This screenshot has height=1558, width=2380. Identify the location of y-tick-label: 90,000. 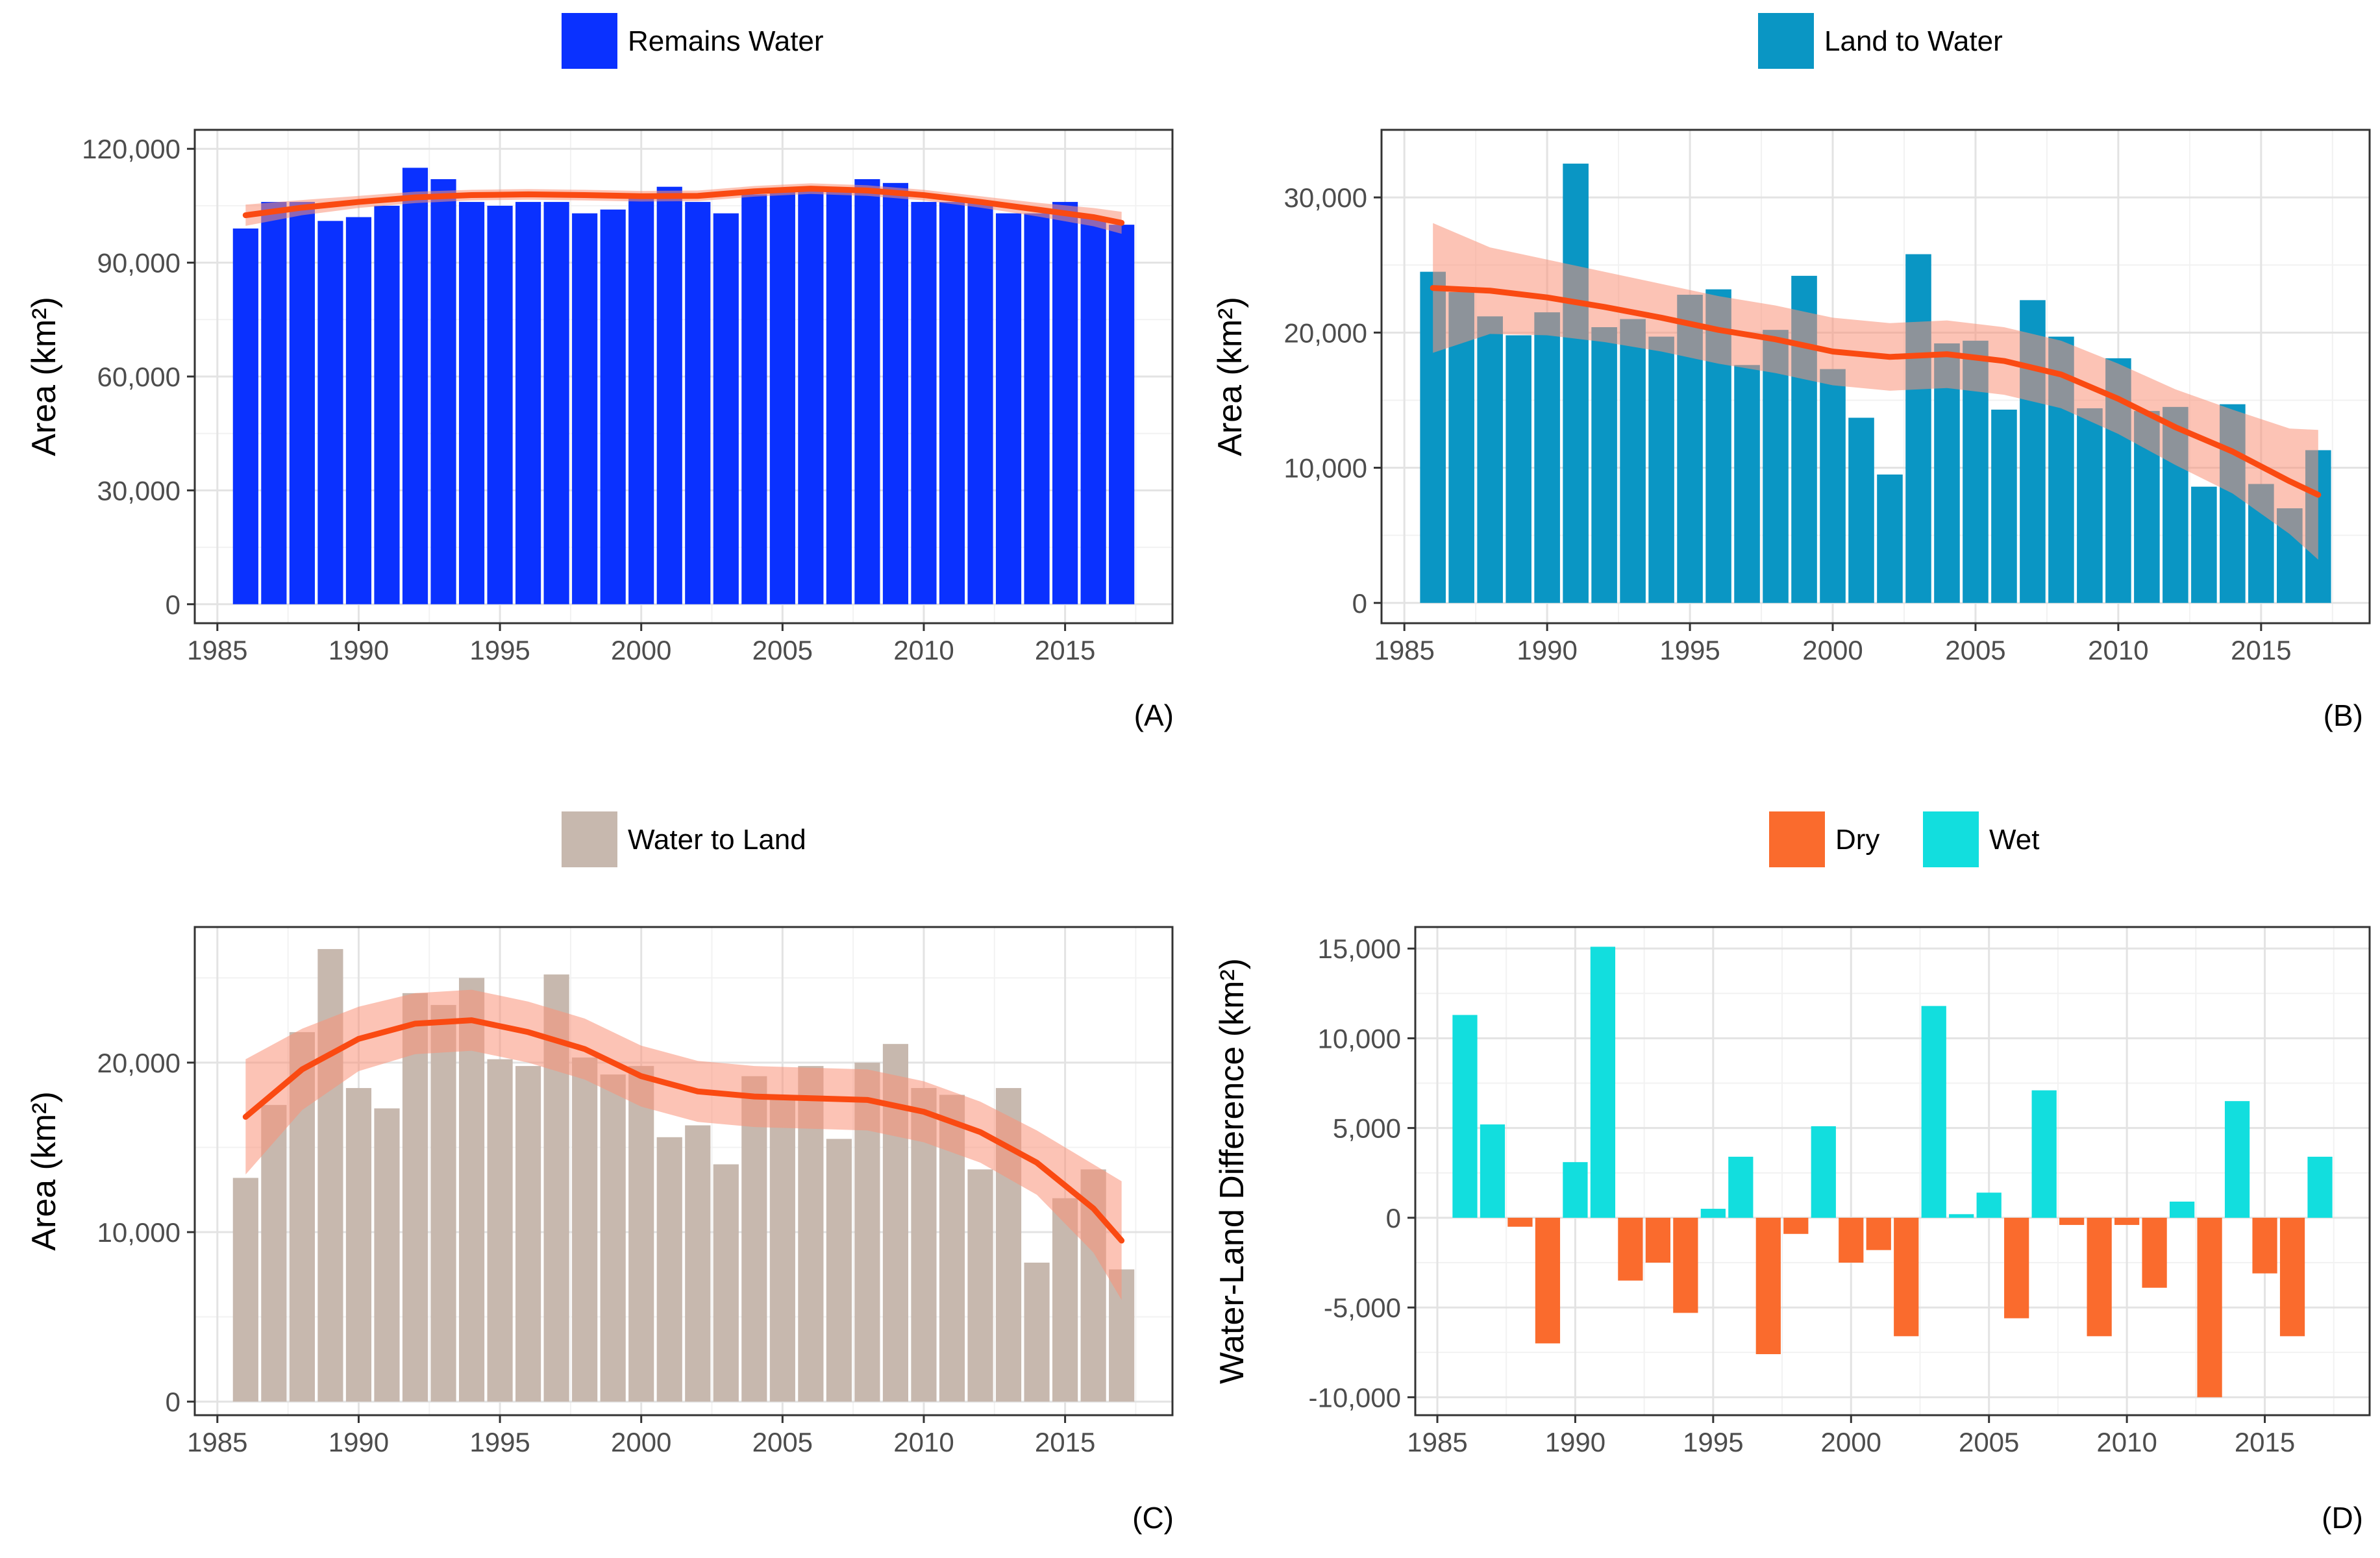
(139, 263).